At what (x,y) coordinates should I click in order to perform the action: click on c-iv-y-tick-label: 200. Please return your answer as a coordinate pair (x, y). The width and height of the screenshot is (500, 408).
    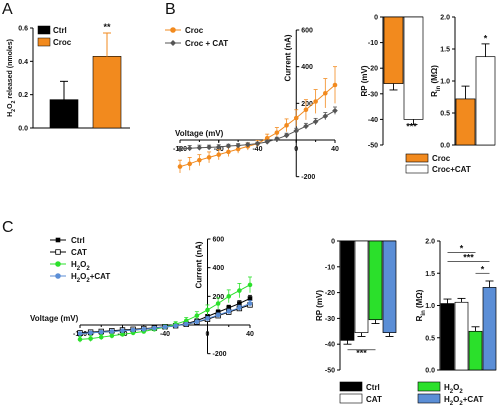
    Looking at the image, I should click on (219, 297).